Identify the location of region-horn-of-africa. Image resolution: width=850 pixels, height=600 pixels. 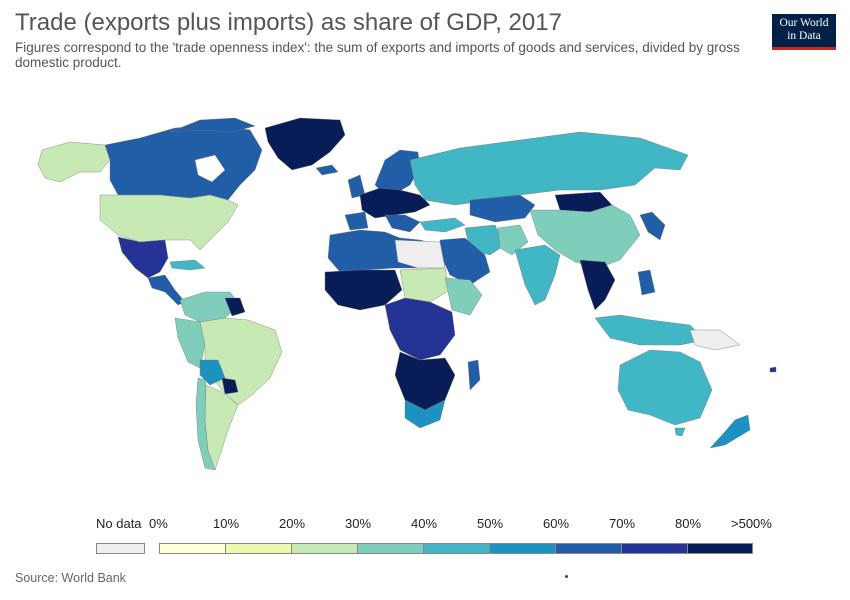
(463, 296).